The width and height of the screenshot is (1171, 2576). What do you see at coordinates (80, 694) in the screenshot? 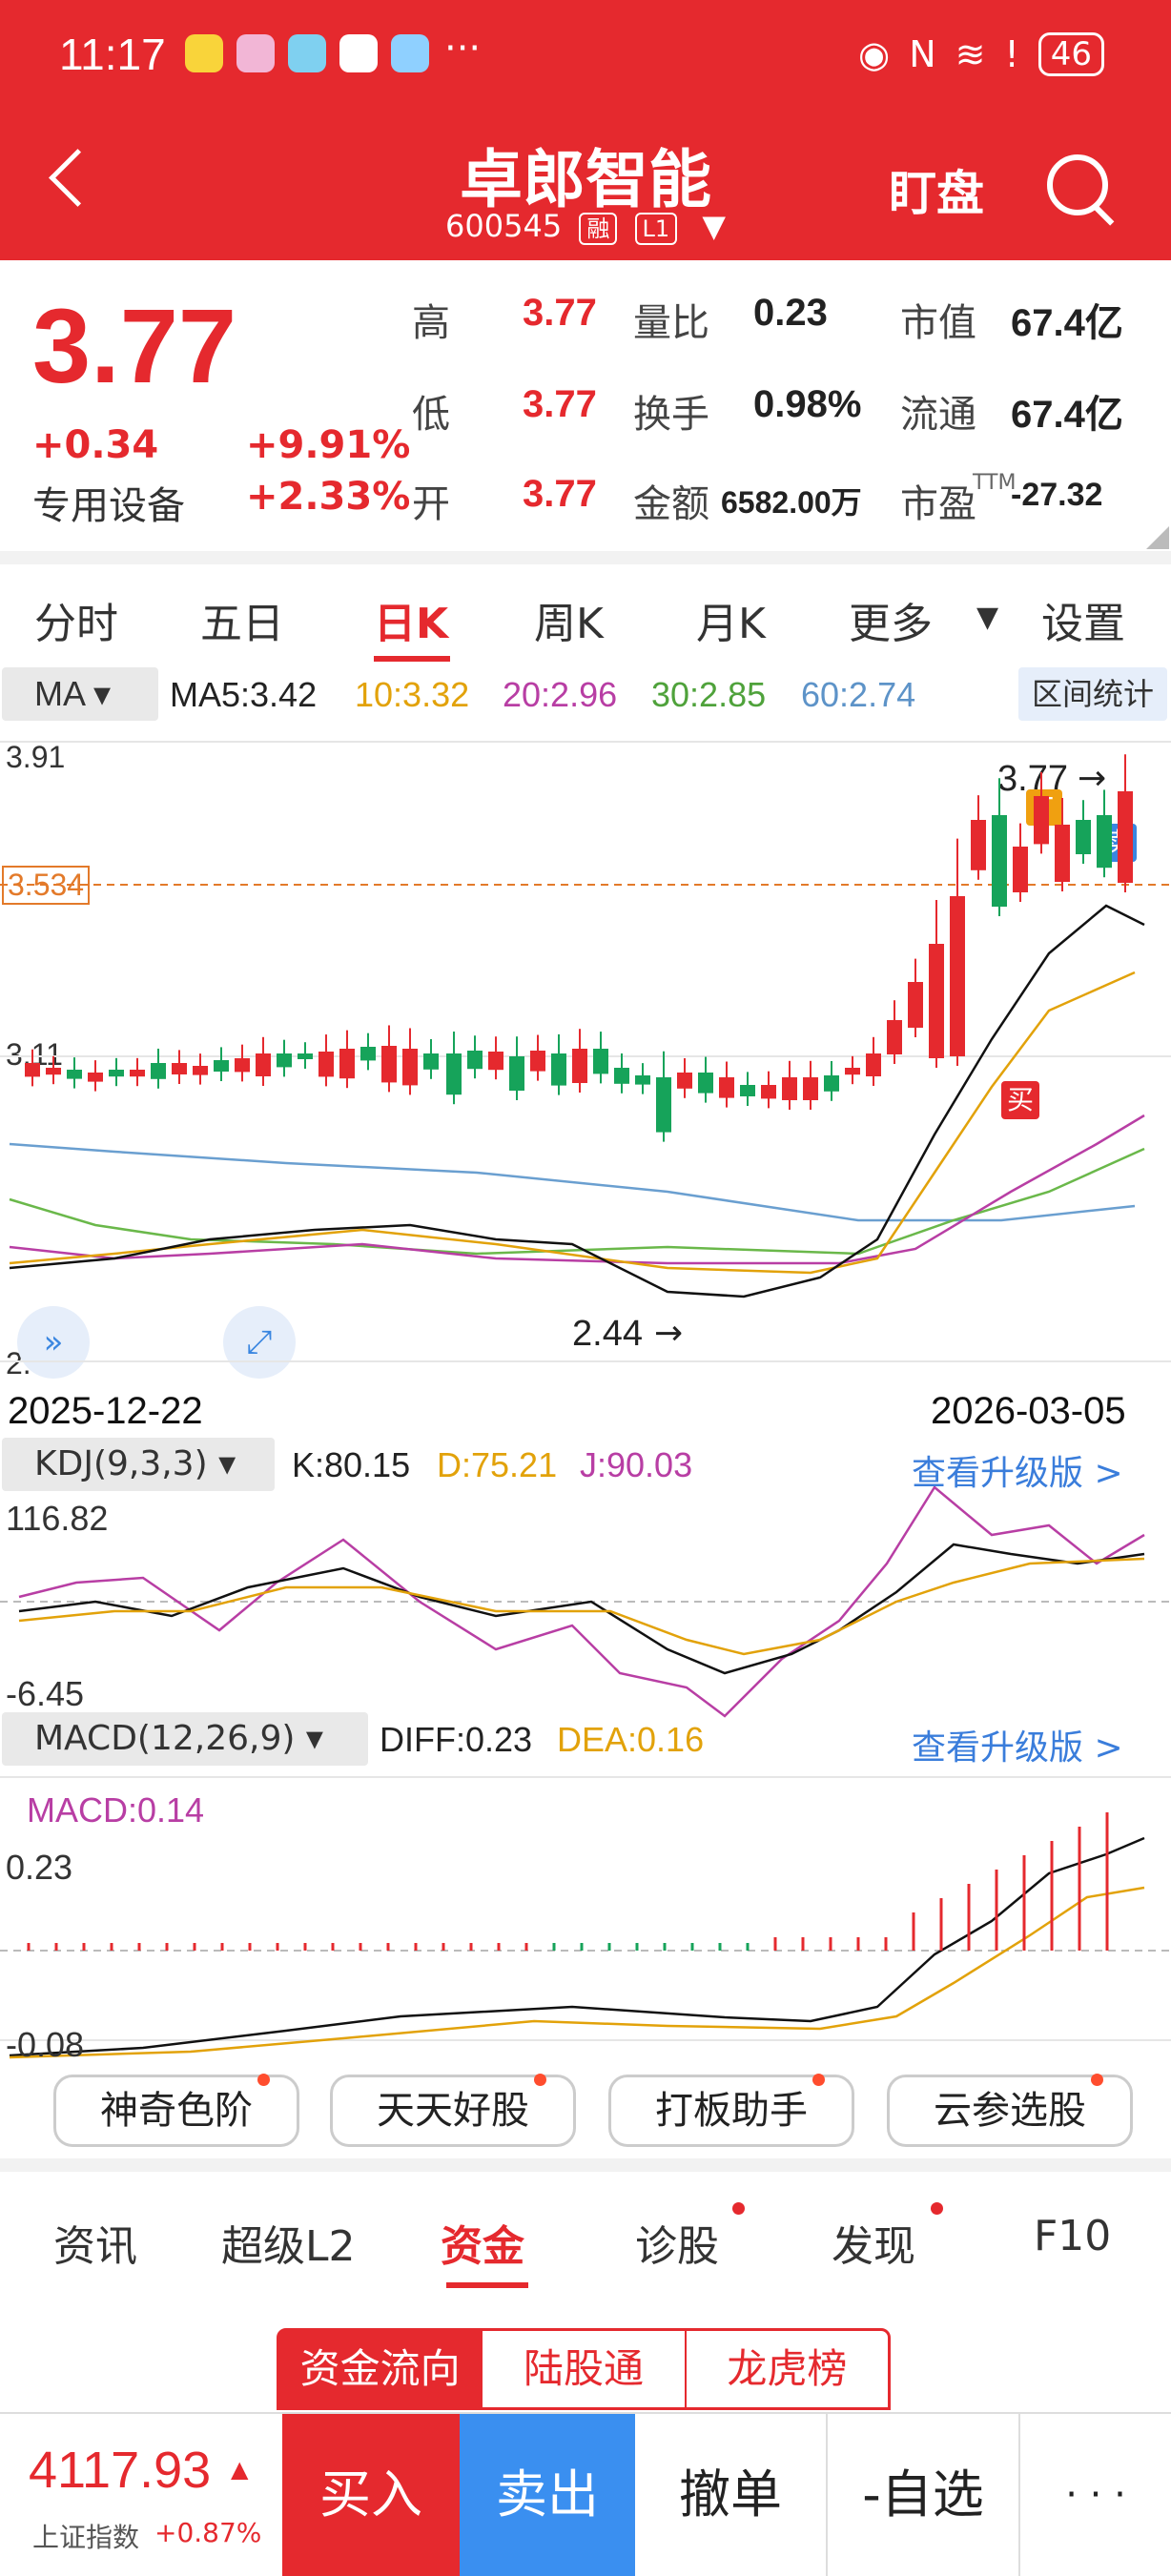
I see `ma-selector: MA ▾` at bounding box center [80, 694].